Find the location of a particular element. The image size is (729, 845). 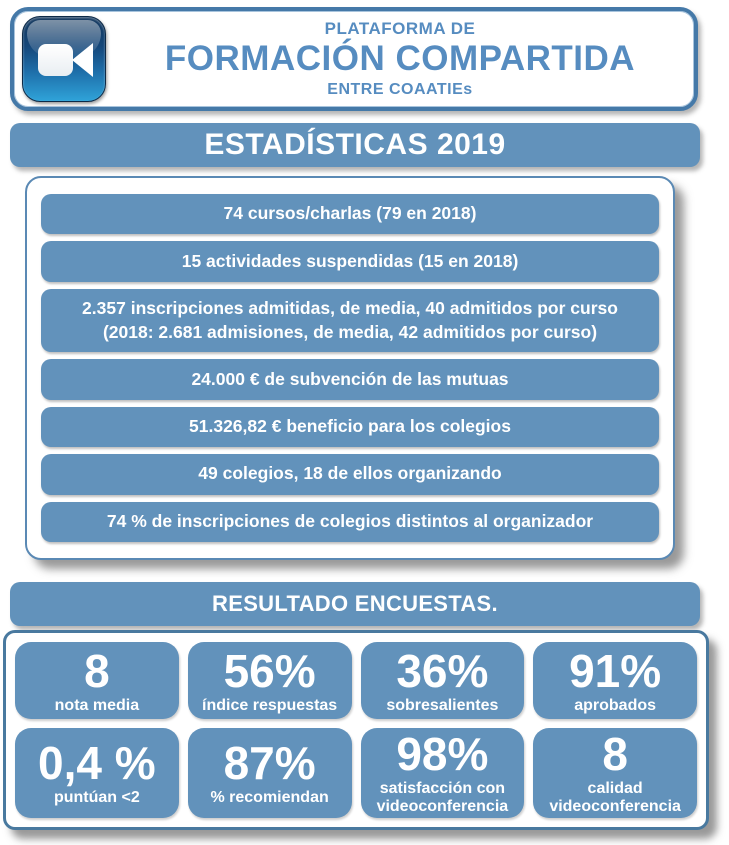

statistic-bar: 15 actividades suspendidas (15 en 2018) is located at coordinates (350, 261).